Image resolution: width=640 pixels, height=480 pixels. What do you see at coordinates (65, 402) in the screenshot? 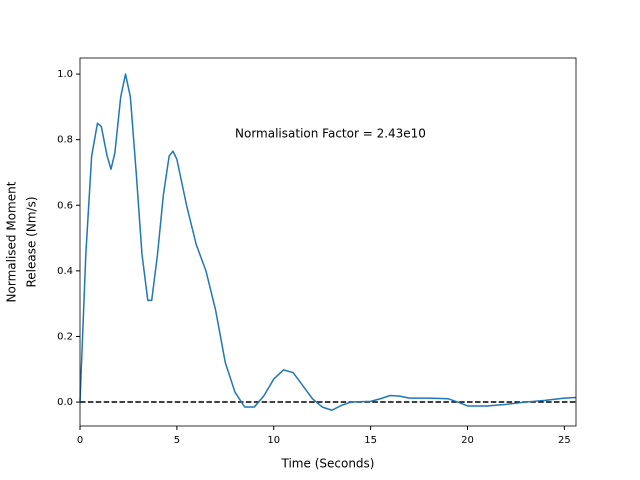
I see `y-tick-label: 0.0` at bounding box center [65, 402].